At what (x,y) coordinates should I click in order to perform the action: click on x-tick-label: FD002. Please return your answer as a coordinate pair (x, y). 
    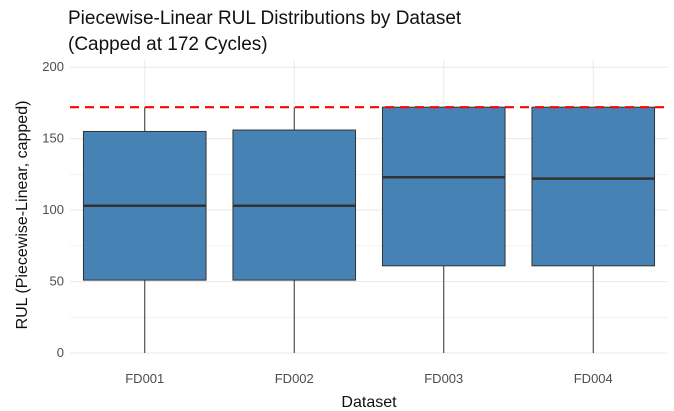
    Looking at the image, I should click on (294, 378).